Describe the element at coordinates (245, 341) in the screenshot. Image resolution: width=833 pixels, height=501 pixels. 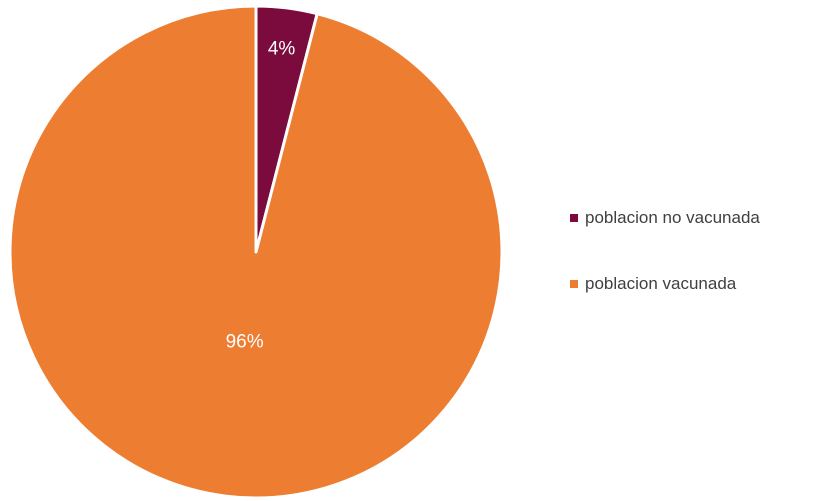
I see `pie-data-label-poblacion-vacunada: 96%` at that location.